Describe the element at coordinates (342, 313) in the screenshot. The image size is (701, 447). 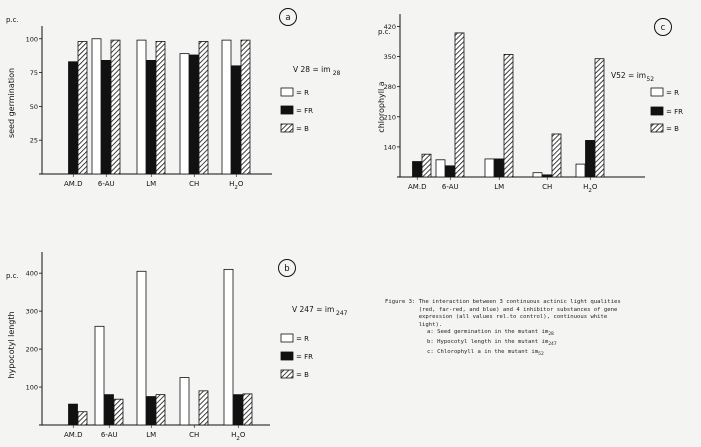
I see `chart-title-subscript: 247` at that location.